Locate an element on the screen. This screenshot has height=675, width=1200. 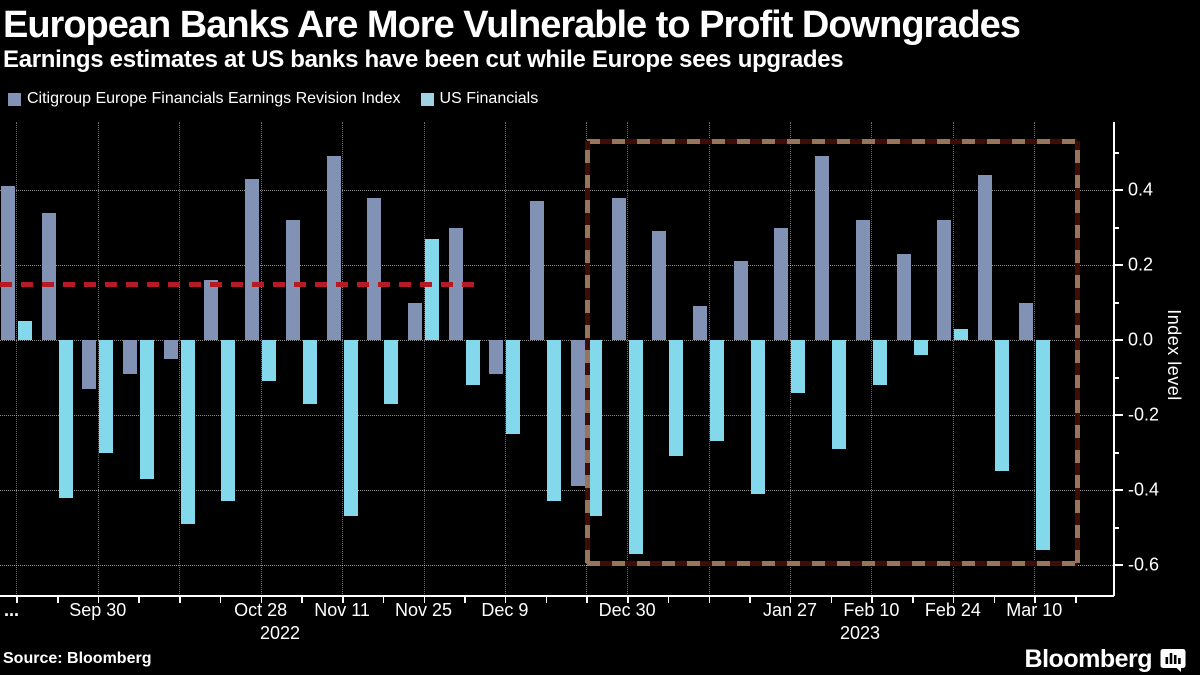
x-axis-line is located at coordinates (557, 596).